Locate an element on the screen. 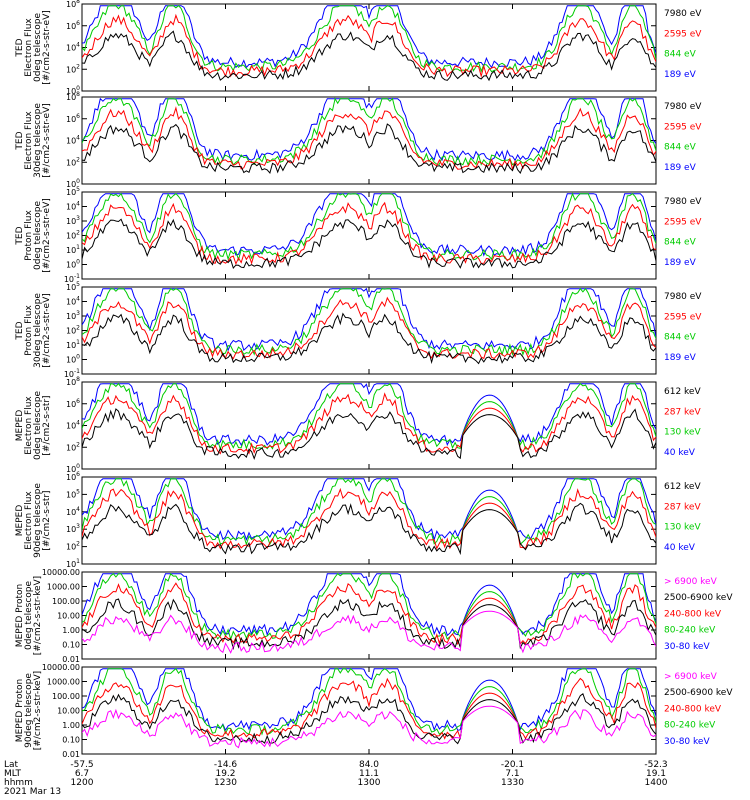 The height and width of the screenshot is (800, 750). y-axis-label-line: [#/cm2-s-str-keV] is located at coordinates (38, 710).